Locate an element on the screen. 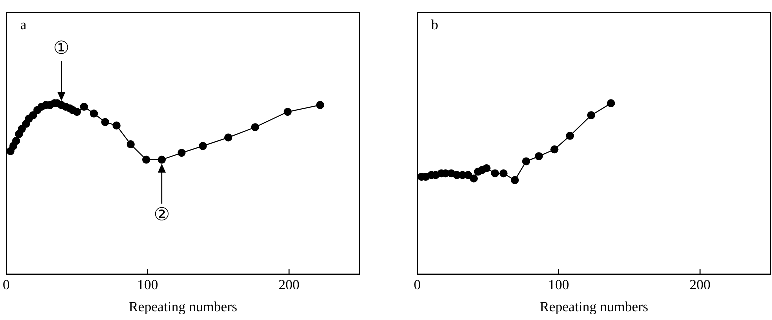 The width and height of the screenshot is (772, 320). chart-title: b is located at coordinates (435, 26).